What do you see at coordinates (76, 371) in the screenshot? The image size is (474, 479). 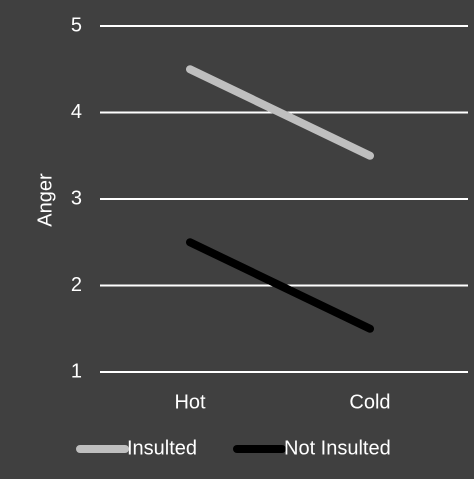 I see `y-tick-label: 1` at bounding box center [76, 371].